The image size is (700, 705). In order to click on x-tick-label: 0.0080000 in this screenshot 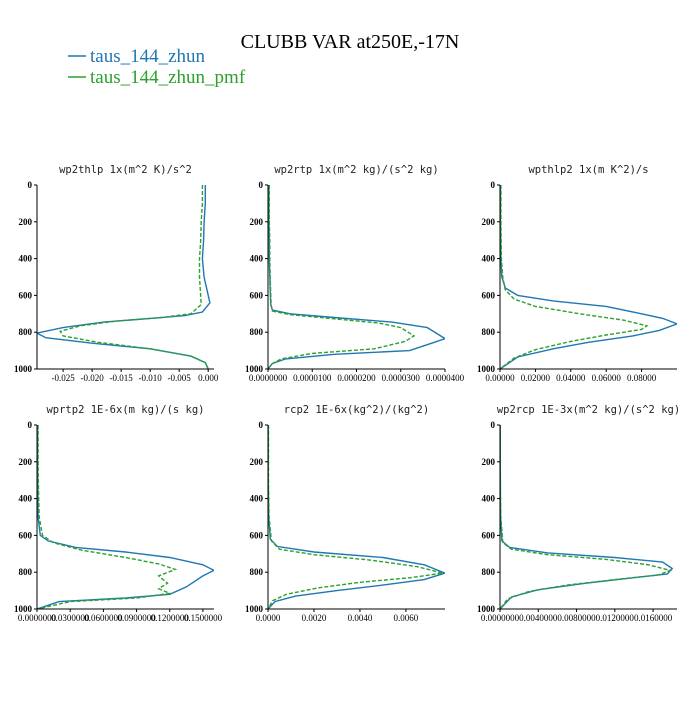, I will do `click(576, 618)`.